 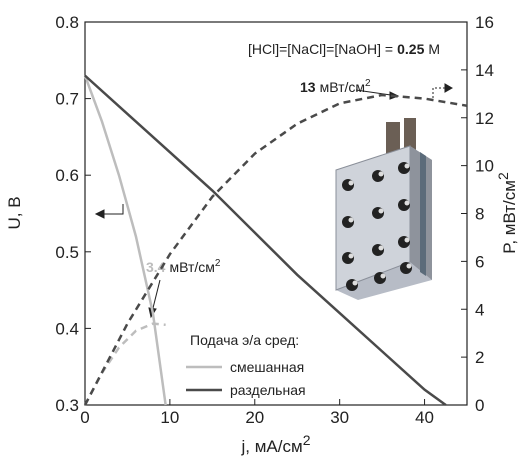 I want to click on x-tick-label: 40, so click(x=424, y=417).